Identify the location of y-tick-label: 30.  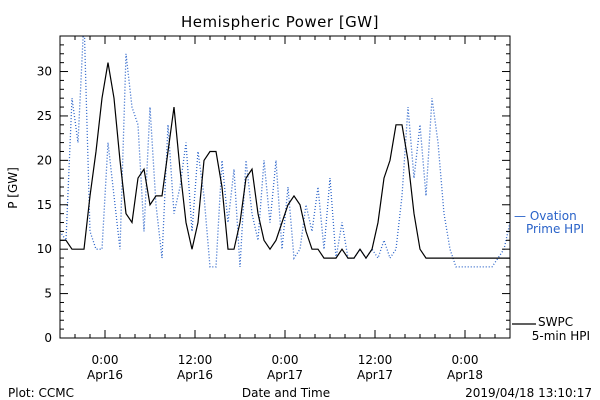
(44, 72).